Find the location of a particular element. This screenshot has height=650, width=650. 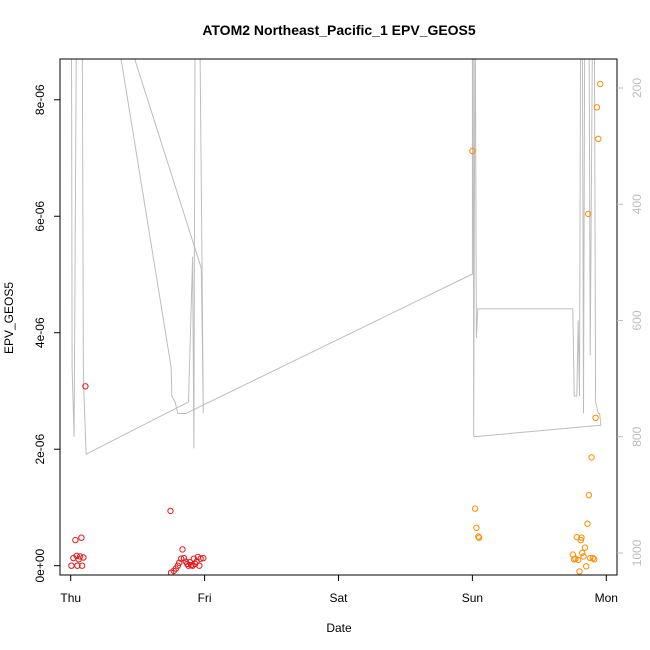

x-tick-label: Sun is located at coordinates (472, 598).